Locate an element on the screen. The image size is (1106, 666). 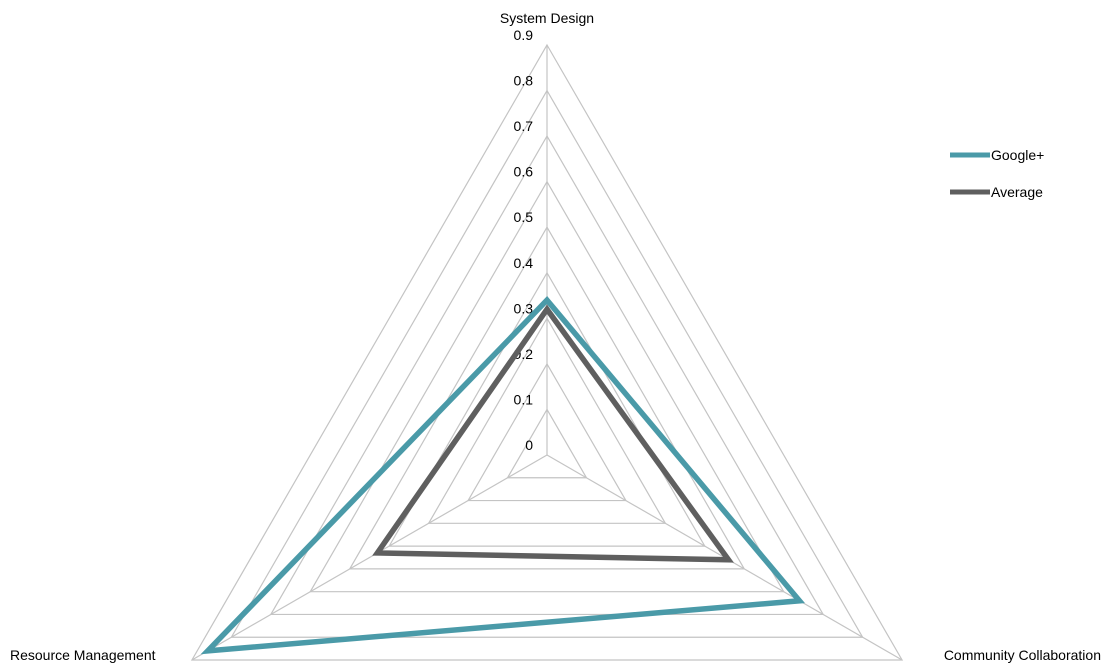
legend-item-google-plus: Google+ is located at coordinates (997, 155).